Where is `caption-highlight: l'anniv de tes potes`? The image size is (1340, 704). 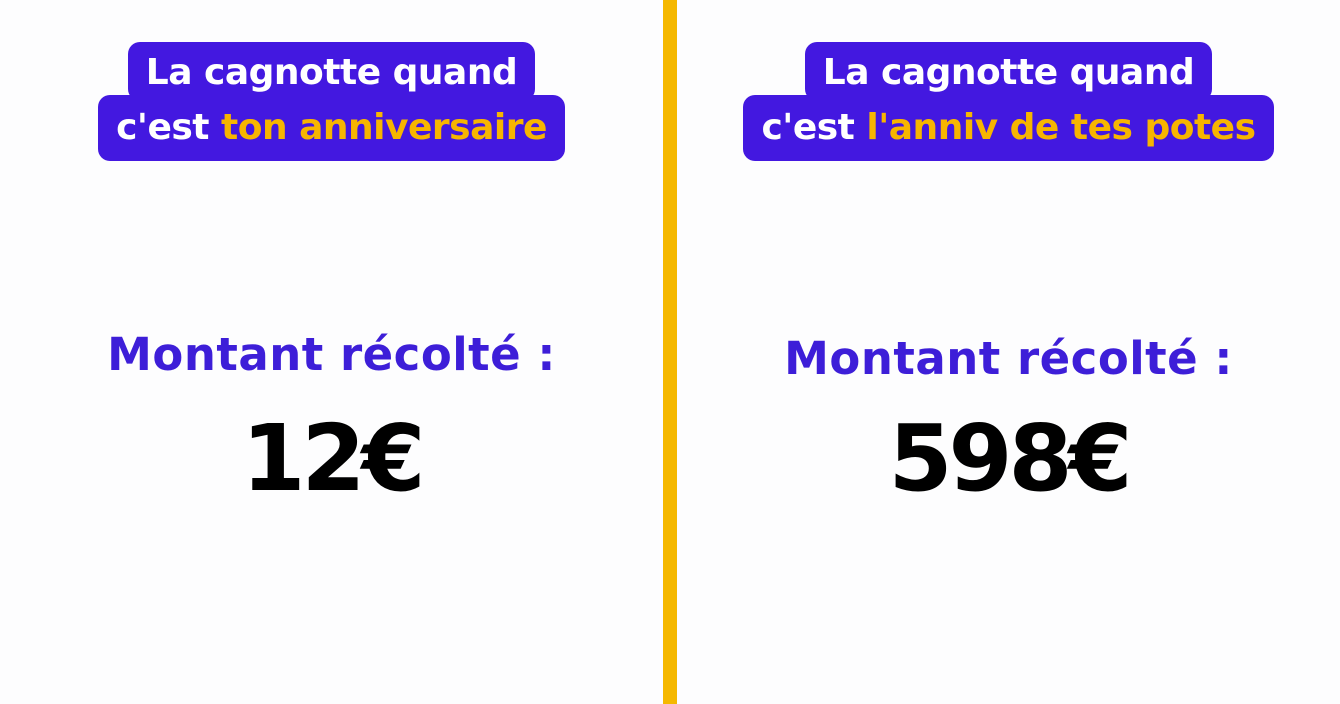
caption-highlight: l'anniv de tes potes is located at coordinates (1061, 127).